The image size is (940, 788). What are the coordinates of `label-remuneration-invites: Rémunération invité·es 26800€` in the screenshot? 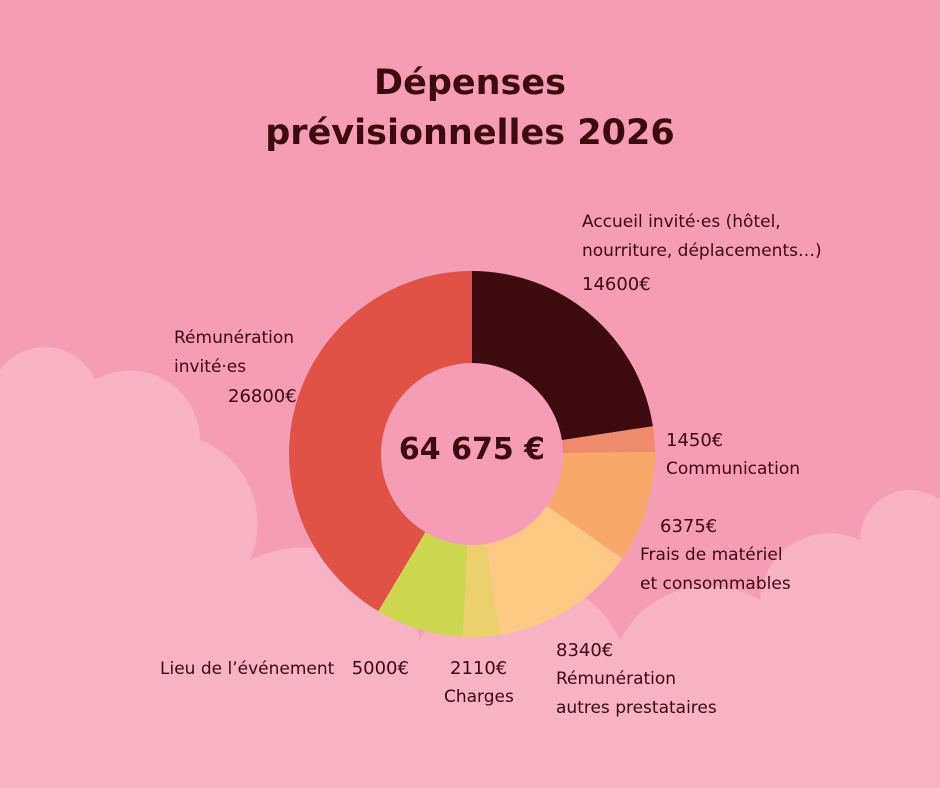 It's located at (235, 367).